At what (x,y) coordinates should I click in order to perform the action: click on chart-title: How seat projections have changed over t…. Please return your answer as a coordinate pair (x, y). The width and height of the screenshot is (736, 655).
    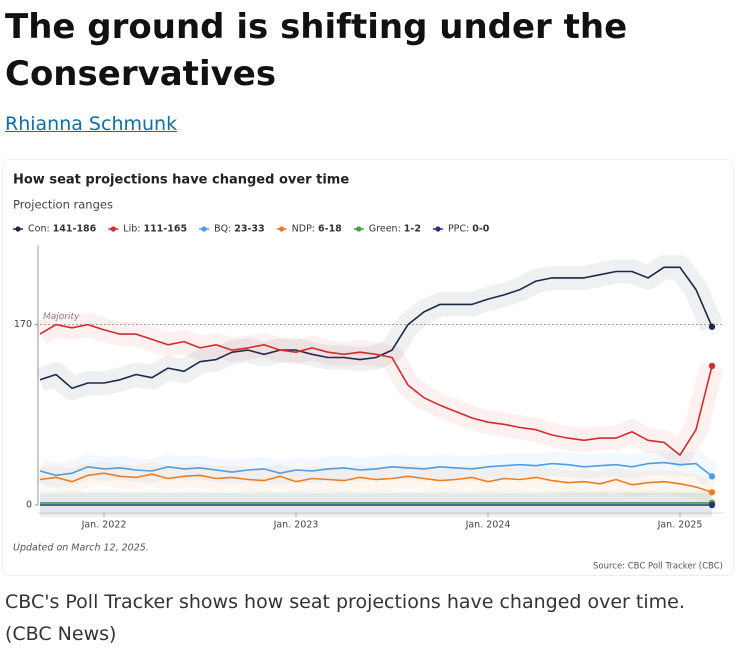
    Looking at the image, I should click on (181, 180).